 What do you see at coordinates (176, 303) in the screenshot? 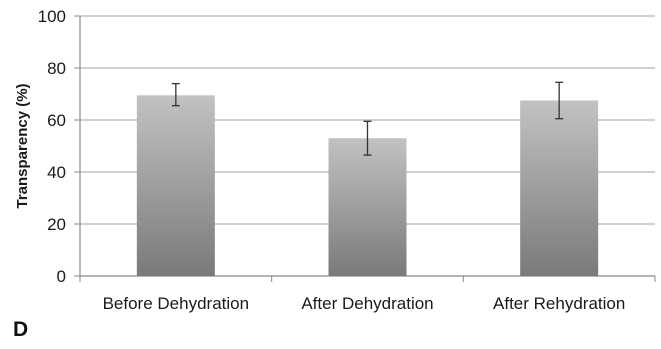
I see `x-tick-label: Before Dehydration` at bounding box center [176, 303].